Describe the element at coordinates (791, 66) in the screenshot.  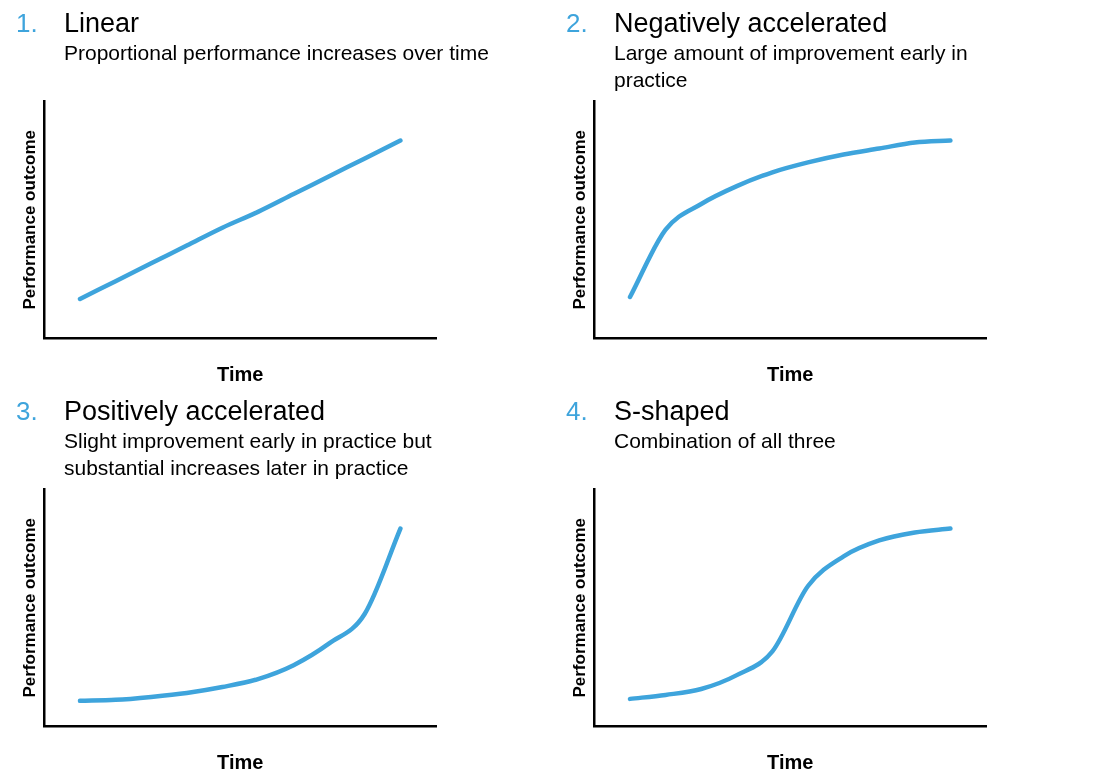
I see `chart-subtitle: Large amount of improvement early in practice` at that location.